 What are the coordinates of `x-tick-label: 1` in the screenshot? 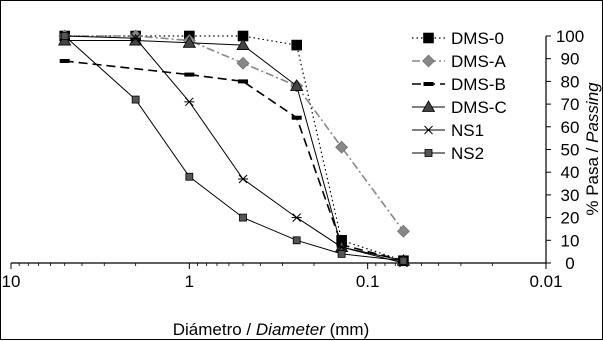 It's located at (189, 281).